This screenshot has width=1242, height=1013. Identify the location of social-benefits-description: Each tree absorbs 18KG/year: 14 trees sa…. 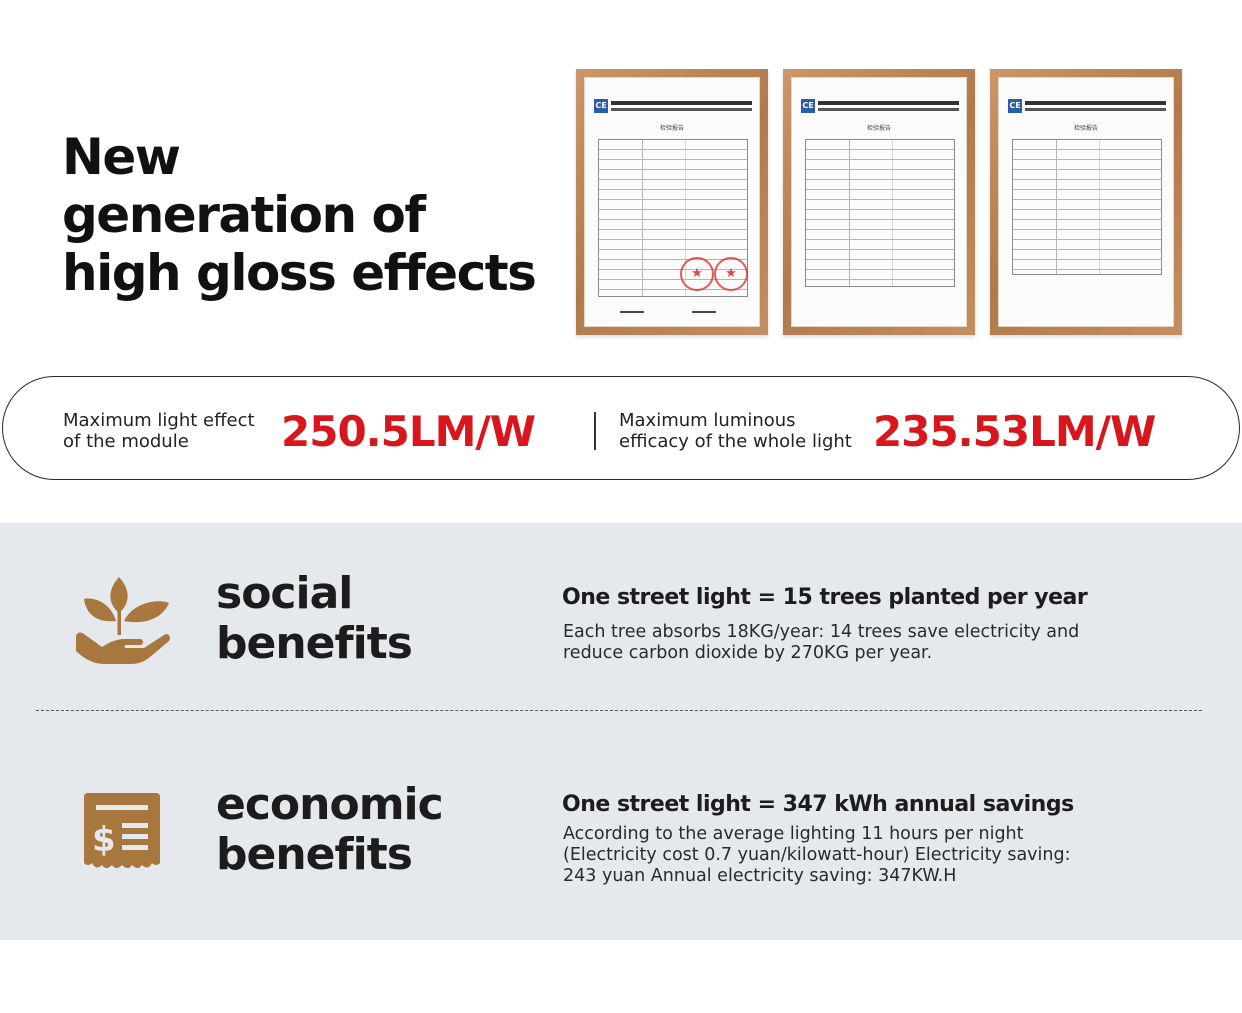
(821, 642).